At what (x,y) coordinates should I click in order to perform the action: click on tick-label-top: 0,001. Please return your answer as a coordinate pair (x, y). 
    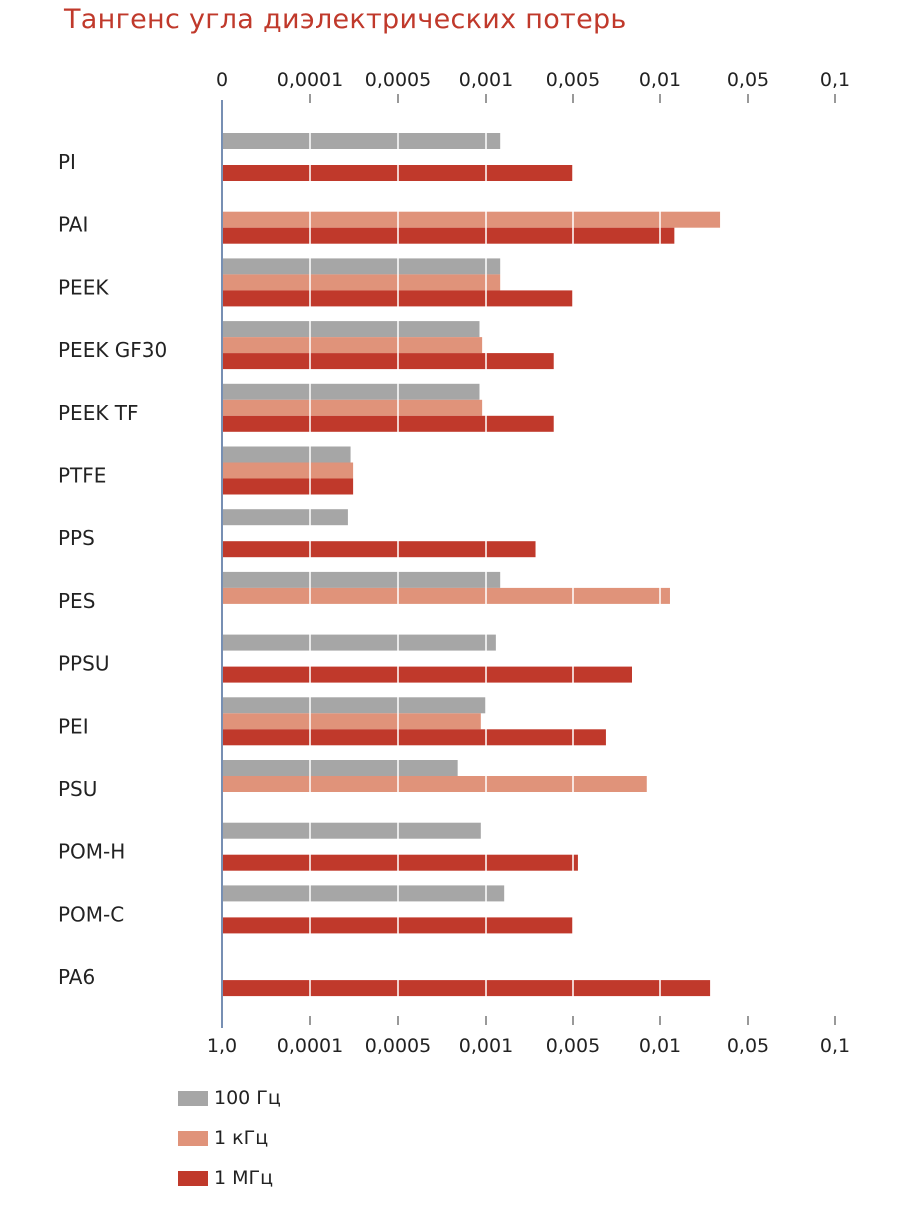
    Looking at the image, I should click on (486, 80).